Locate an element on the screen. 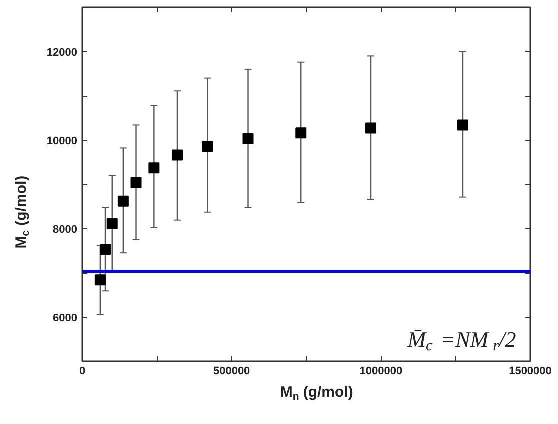 This screenshot has height=424, width=558. y-tick-label: 6000 is located at coordinates (65, 318).